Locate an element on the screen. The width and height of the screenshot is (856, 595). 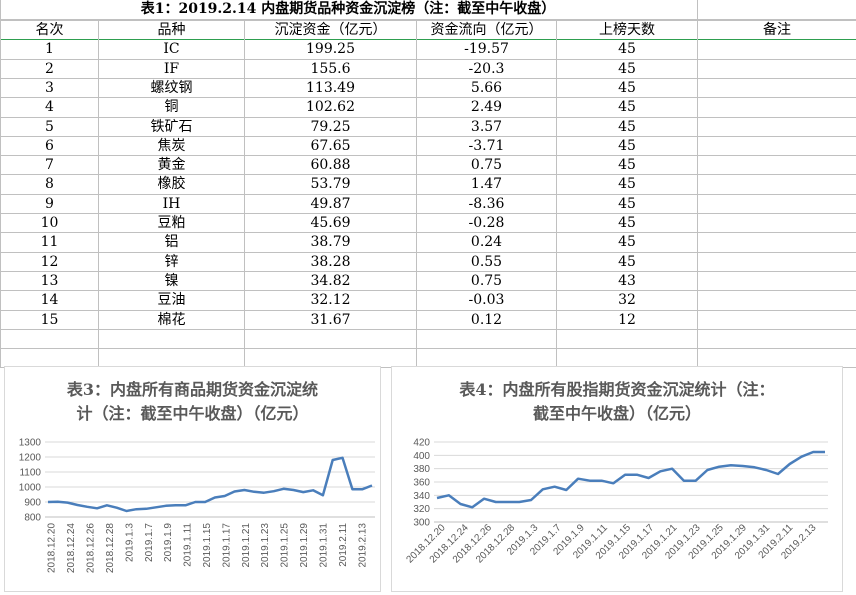
table-cell: 34.82 is located at coordinates (330, 281).